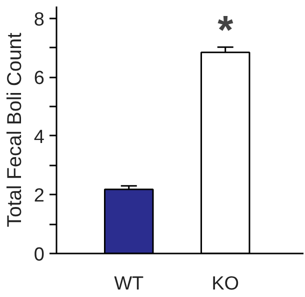 Image resolution: width=305 pixels, height=297 pixels. Describe the element at coordinates (39, 19) in the screenshot. I see `y-tick-label: 8` at that location.